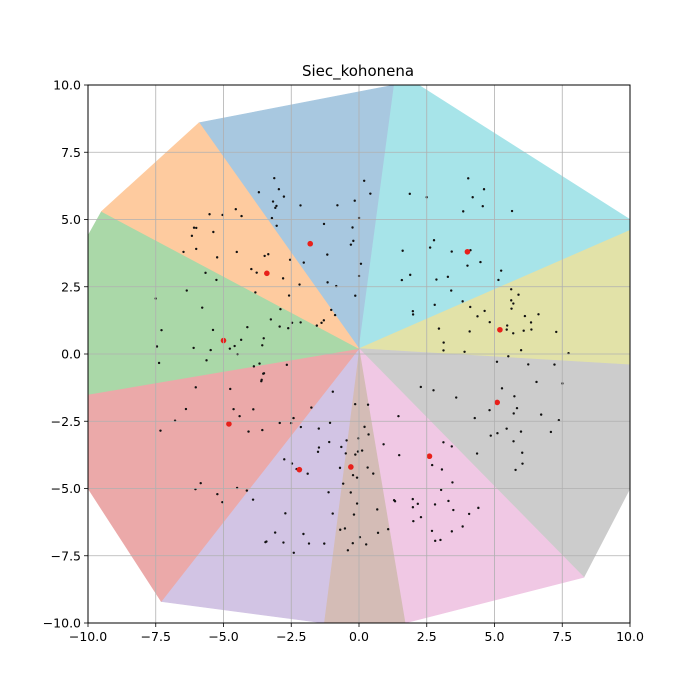 This screenshot has height=700, width=700. What do you see at coordinates (71, 152) in the screenshot?
I see `y-tick-label: 7.5` at bounding box center [71, 152].